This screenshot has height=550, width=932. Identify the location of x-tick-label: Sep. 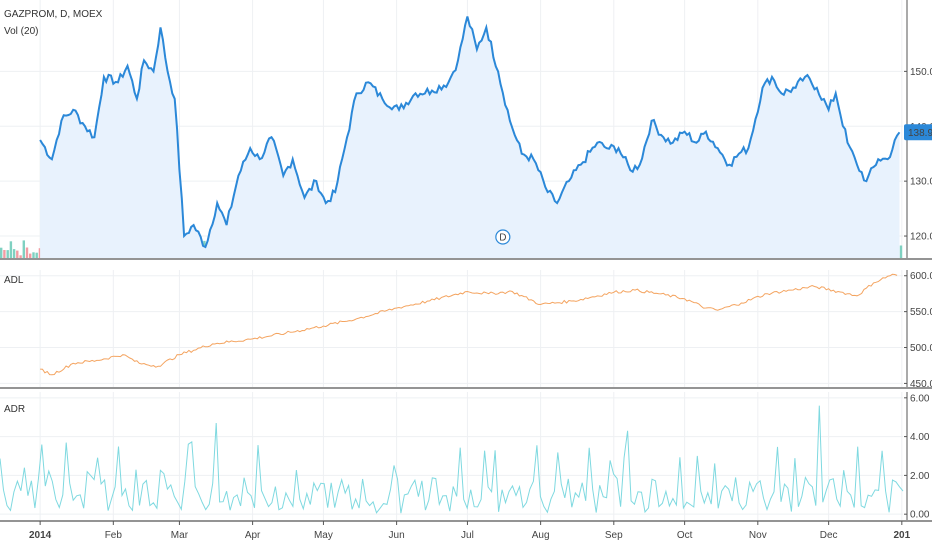
(614, 535).